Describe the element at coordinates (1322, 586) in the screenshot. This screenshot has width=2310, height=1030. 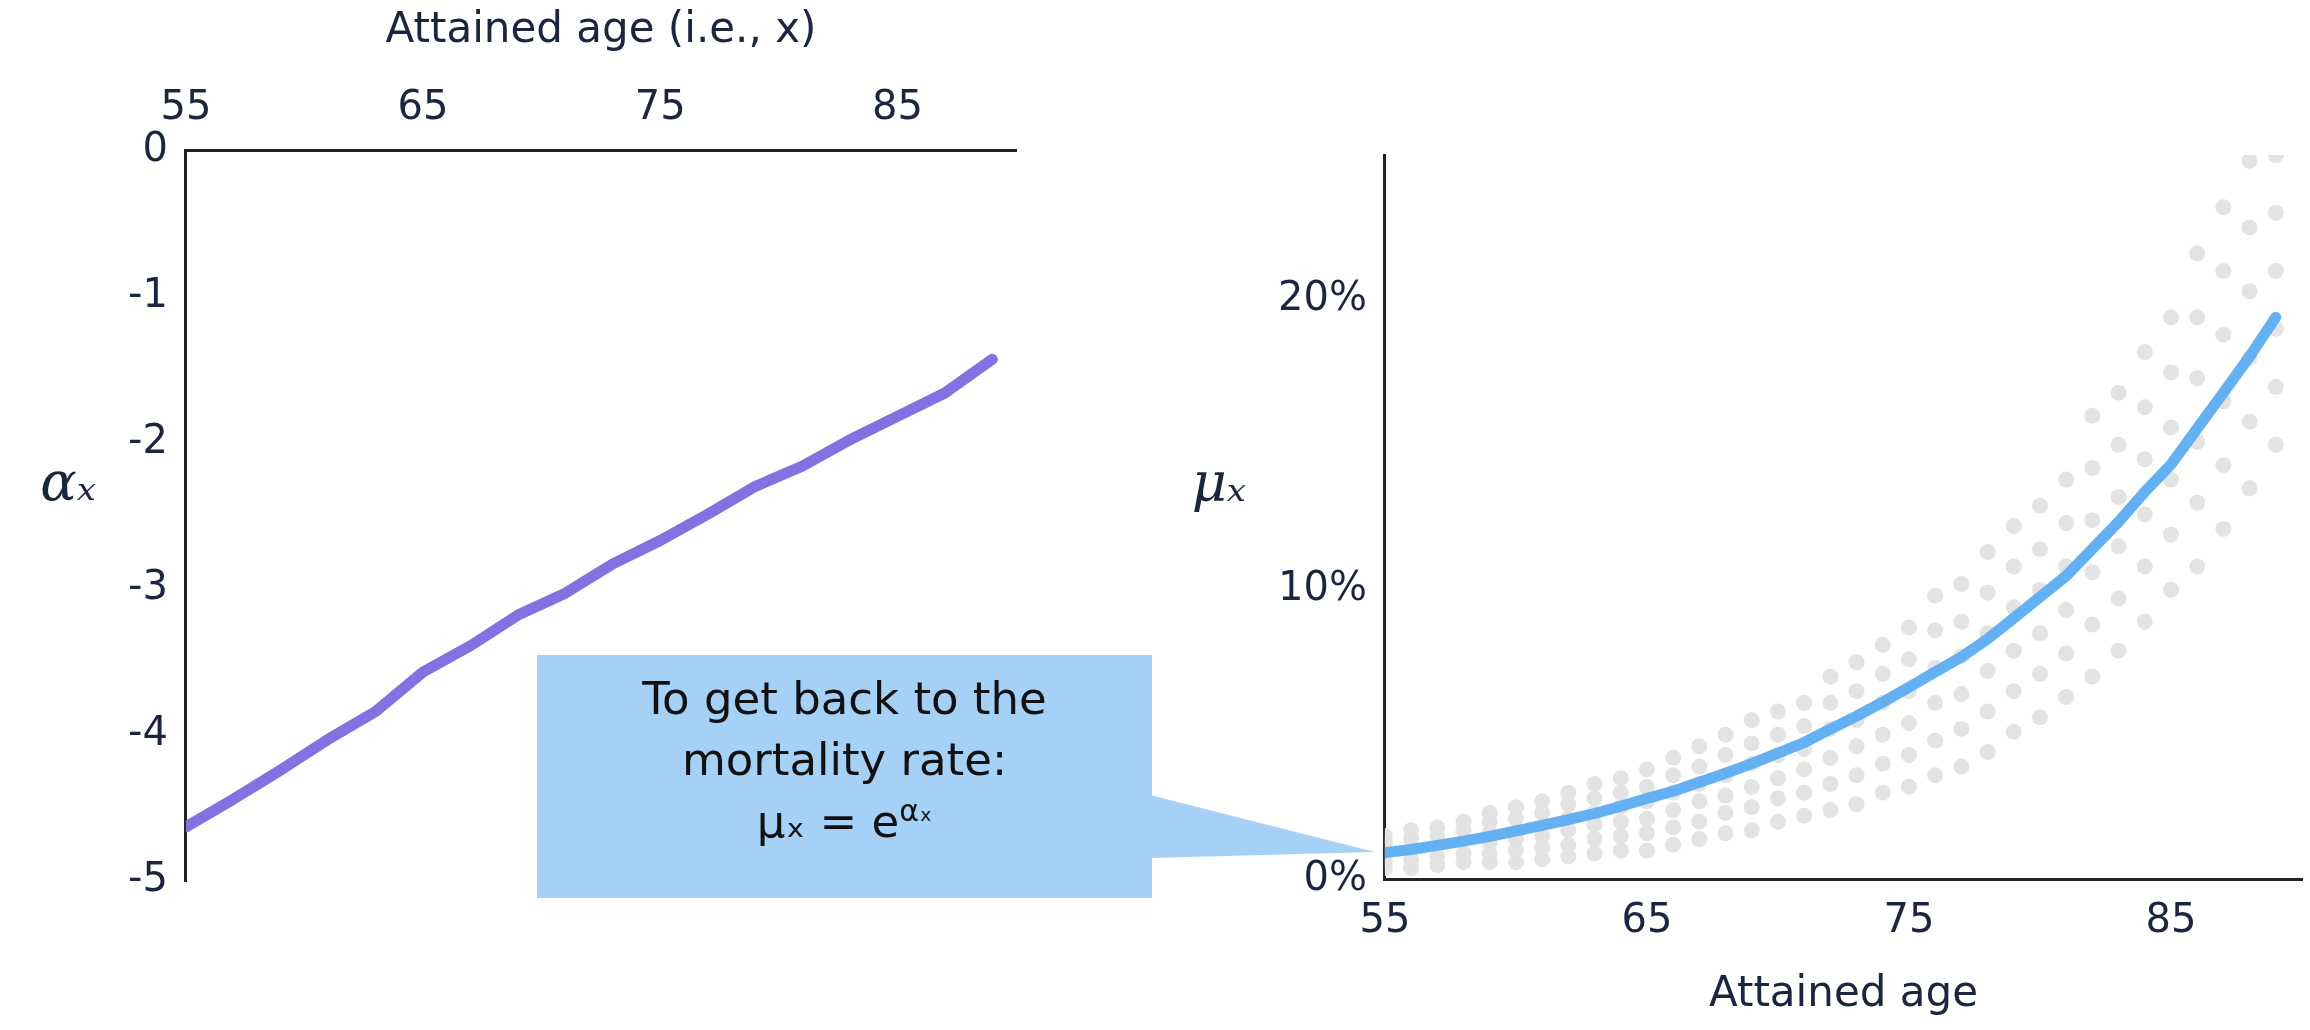
I see `y-tick-label: 10%` at that location.